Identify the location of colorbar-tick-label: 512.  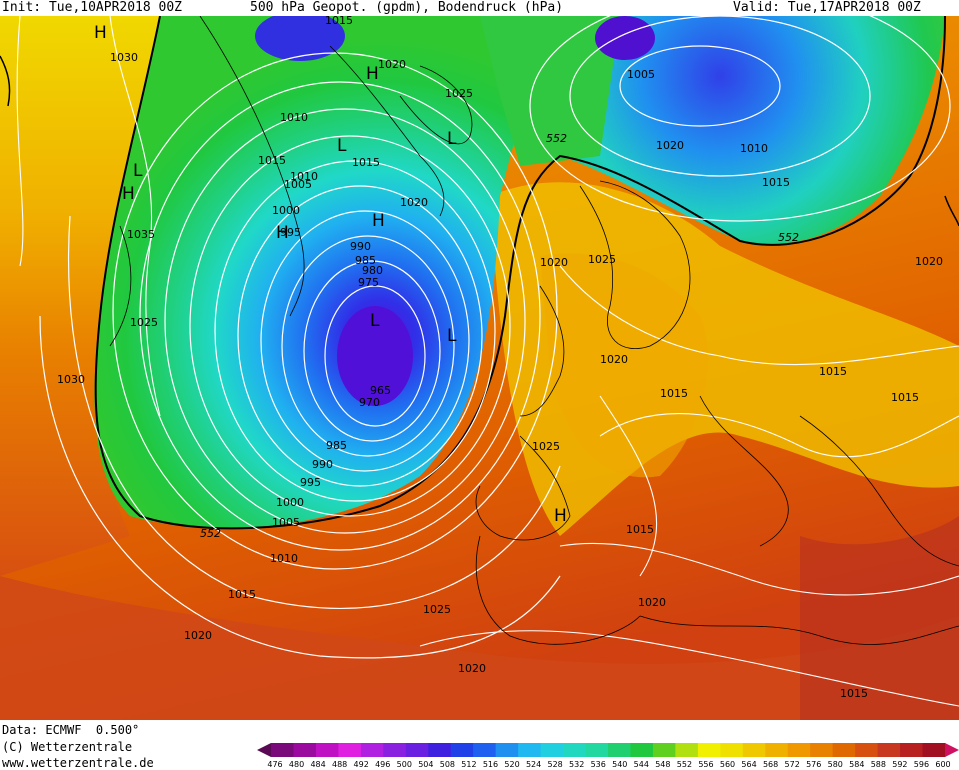
(469, 764).